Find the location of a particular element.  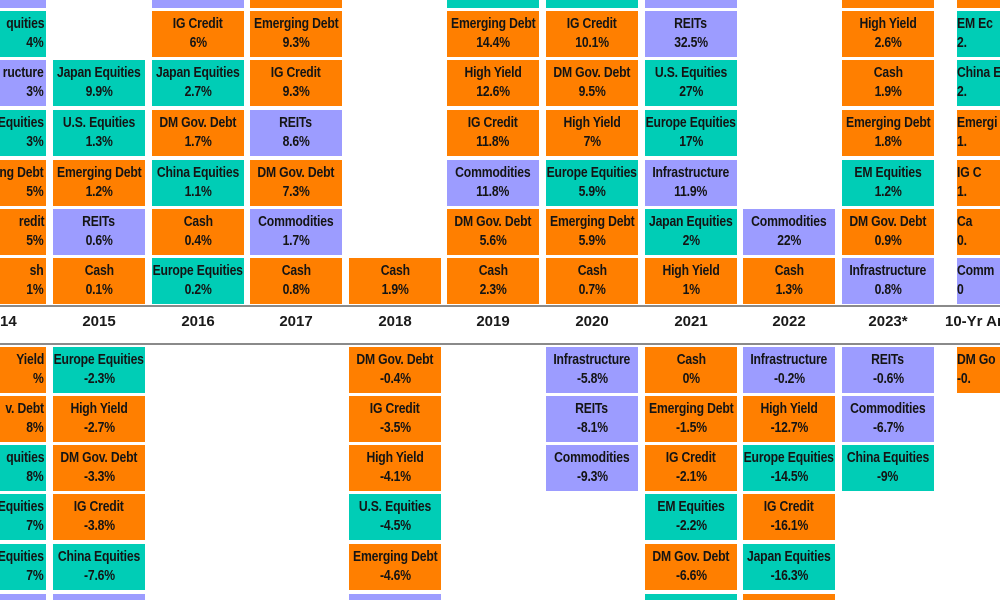

asset-class-label: Japan Equities is located at coordinates (789, 557).